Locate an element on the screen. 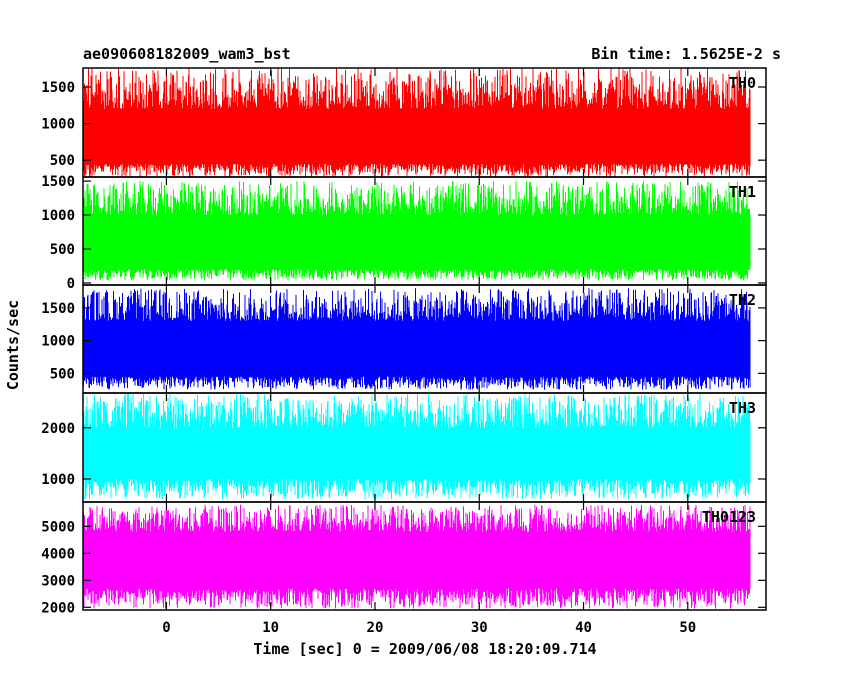 The image size is (850, 680). panel-th3: 1000 2000 TH3 is located at coordinates (404, 447).